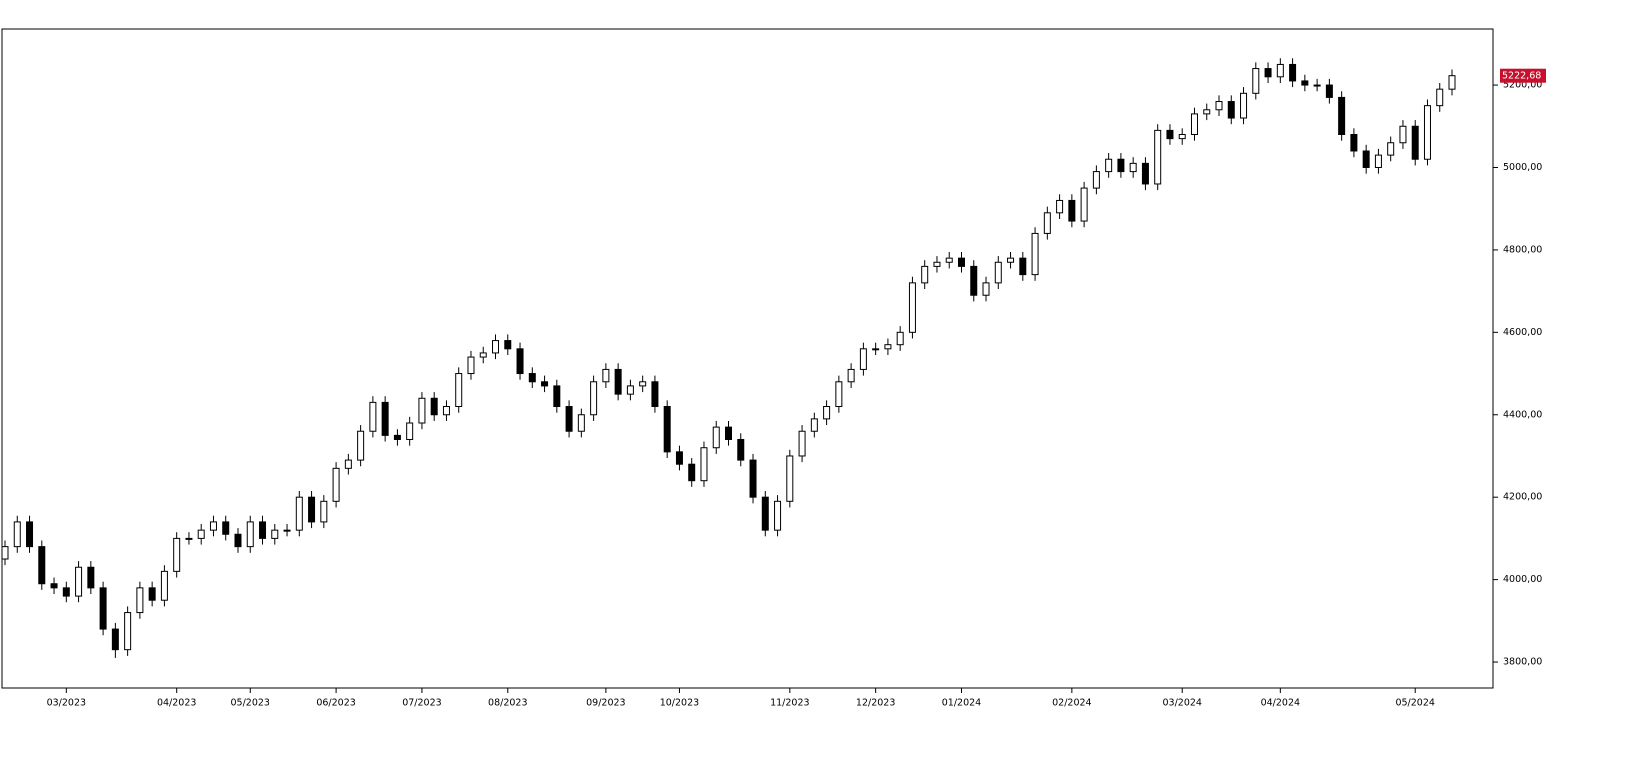 This screenshot has height=774, width=1648. Describe the element at coordinates (507, 703) in the screenshot. I see `x-tick-label: 08/2023` at that location.